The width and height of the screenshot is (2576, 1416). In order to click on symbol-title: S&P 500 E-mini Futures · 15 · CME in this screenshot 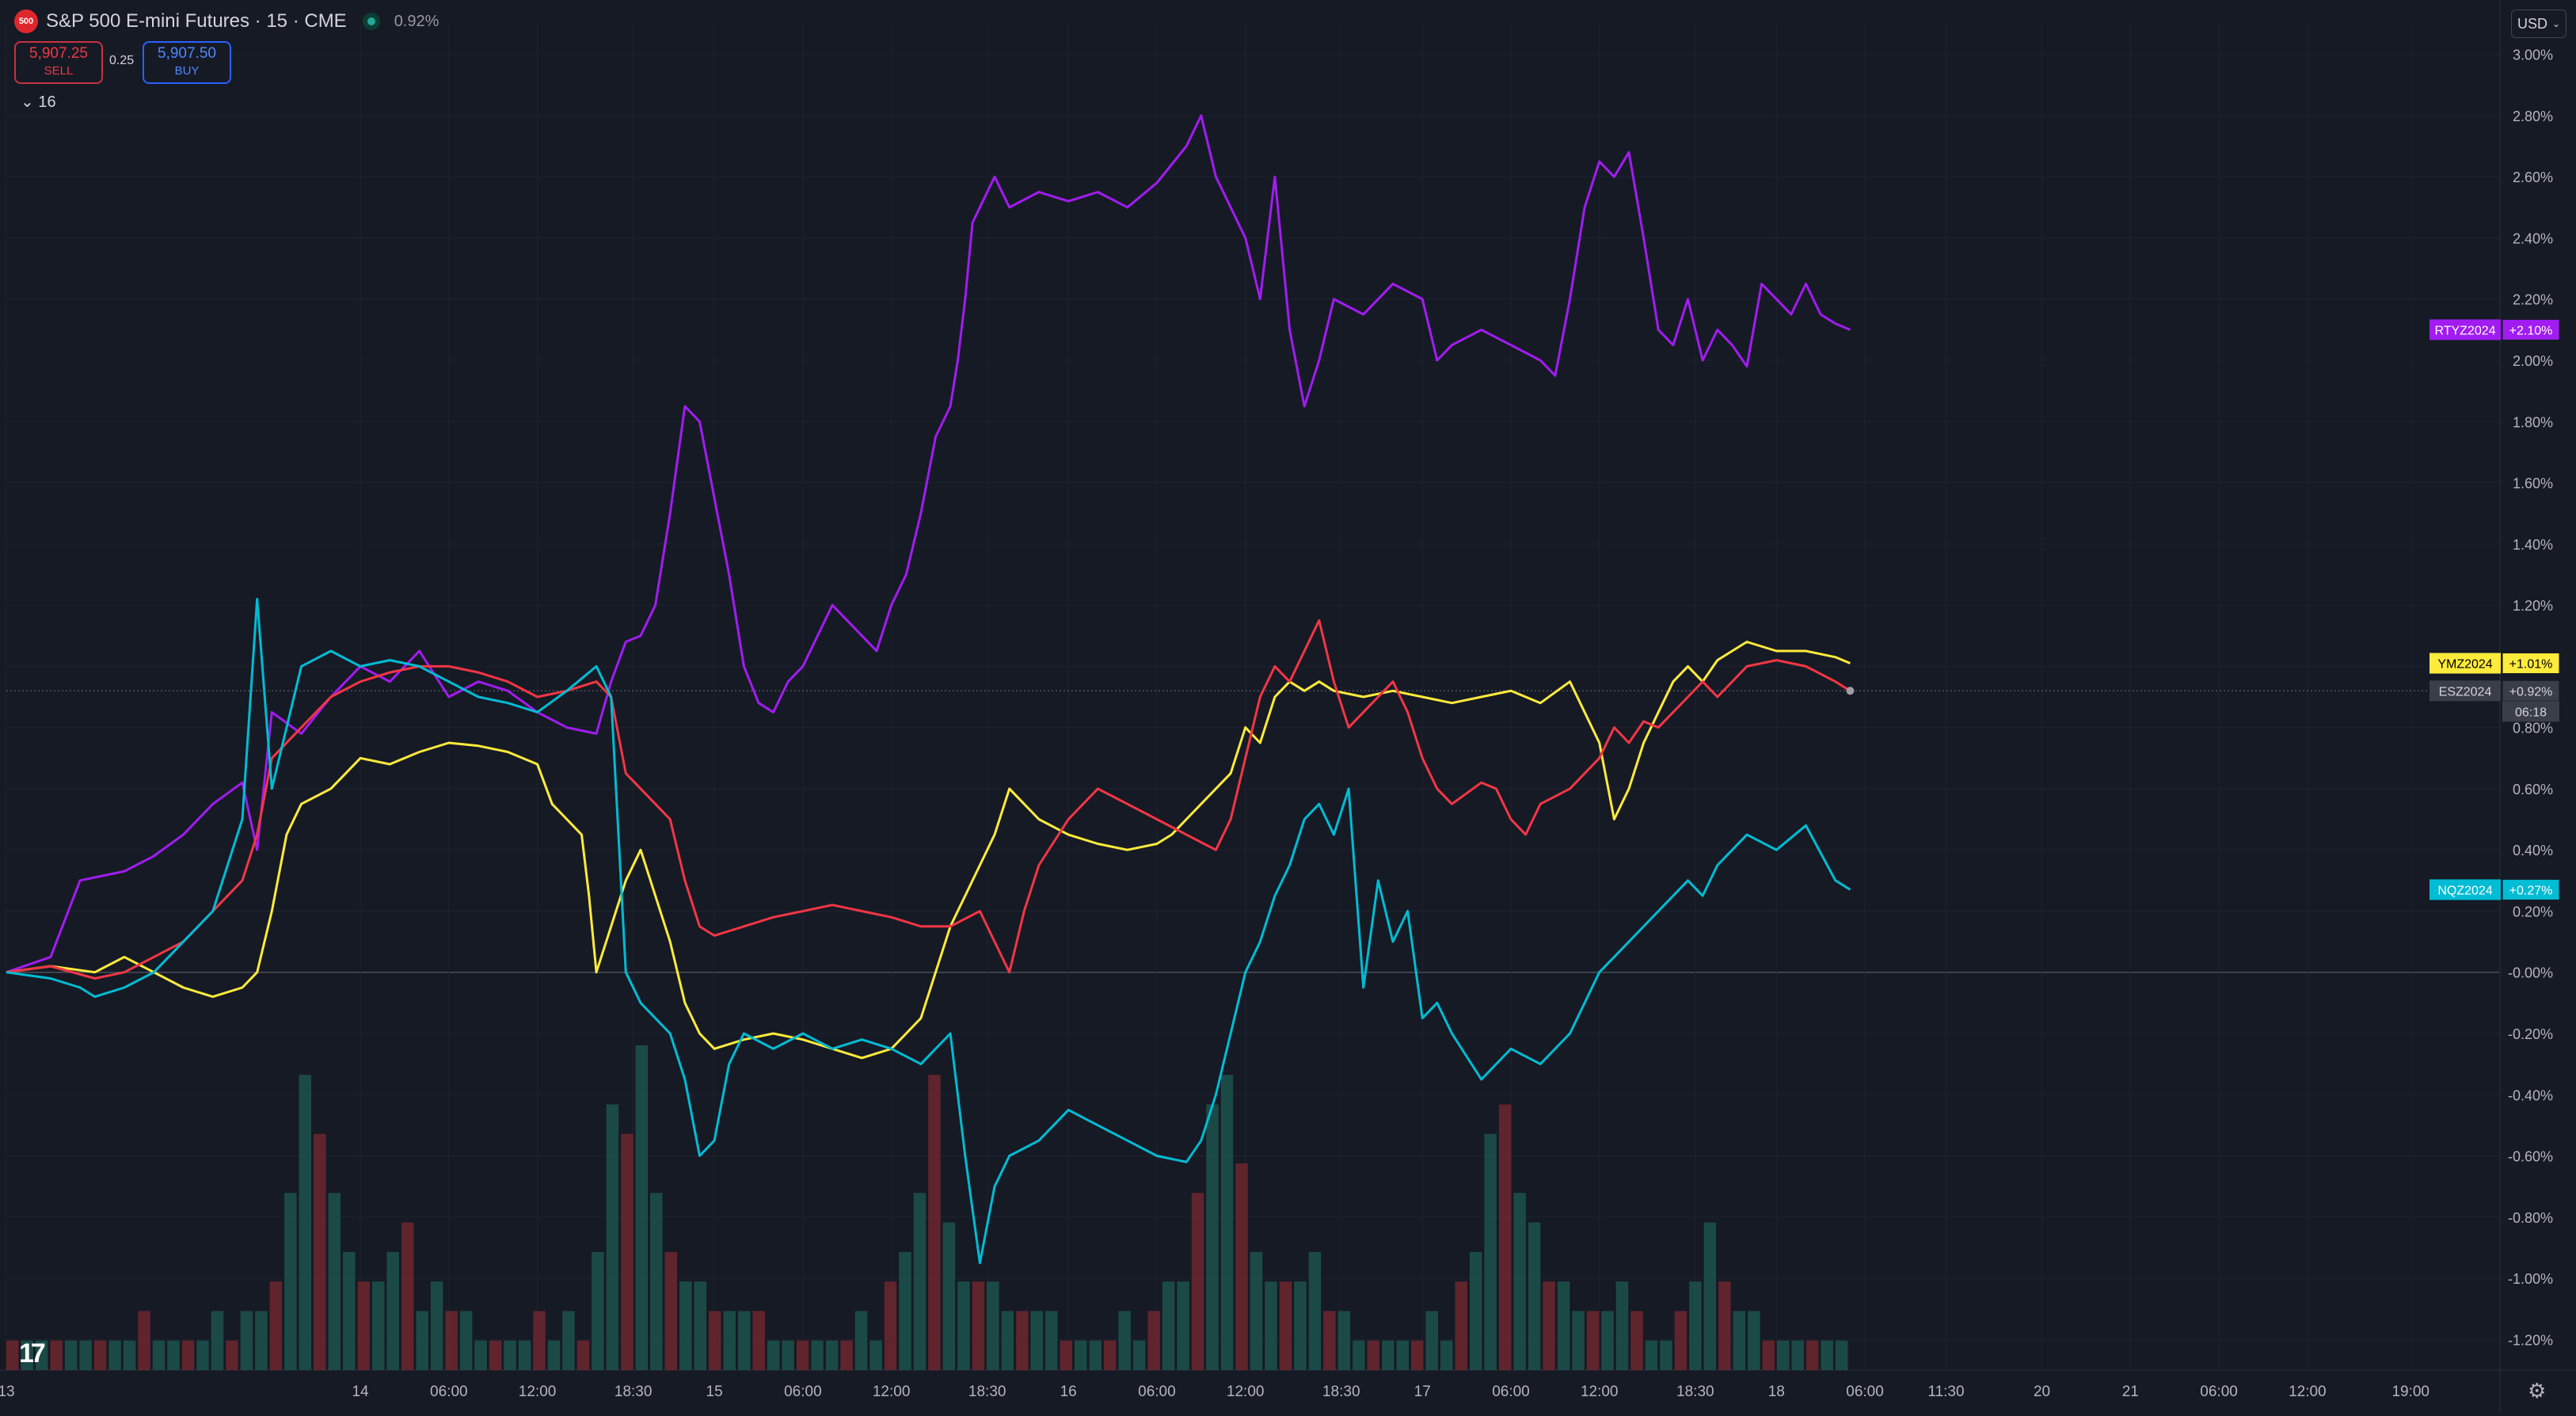, I will do `click(196, 21)`.